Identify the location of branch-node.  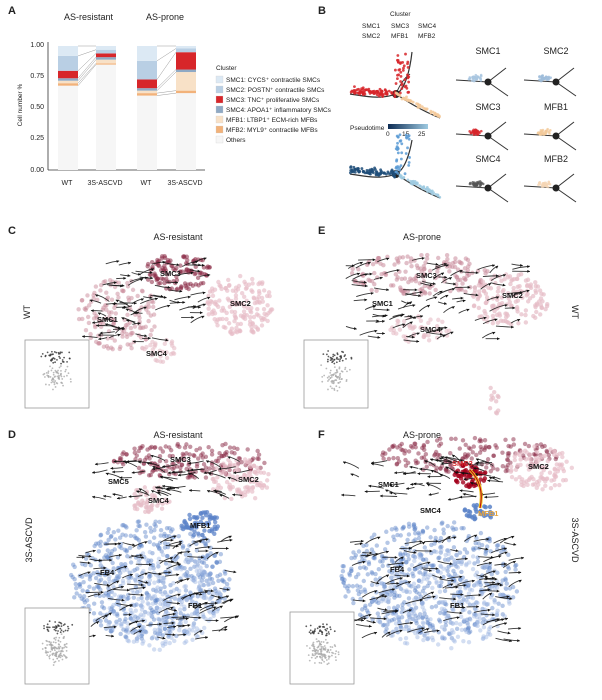
(488, 82).